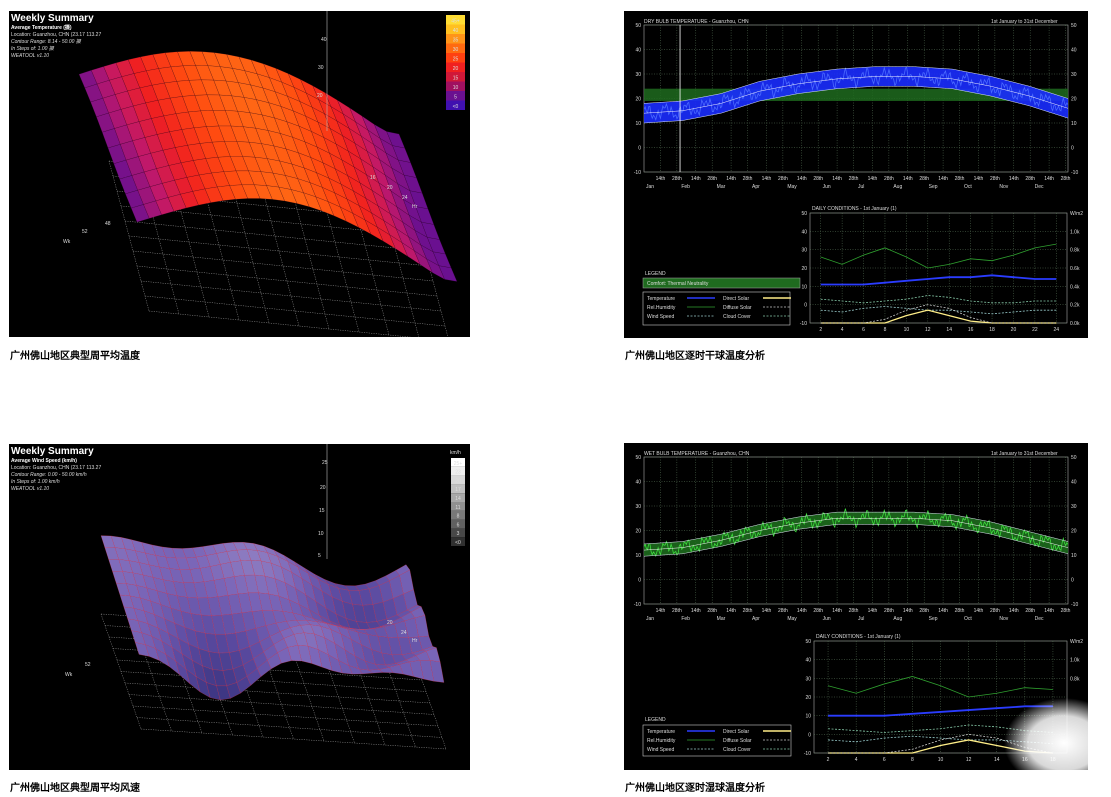 The width and height of the screenshot is (1111, 797). What do you see at coordinates (323, 488) in the screenshot?
I see `wind-z-tick-2: 20` at bounding box center [323, 488].